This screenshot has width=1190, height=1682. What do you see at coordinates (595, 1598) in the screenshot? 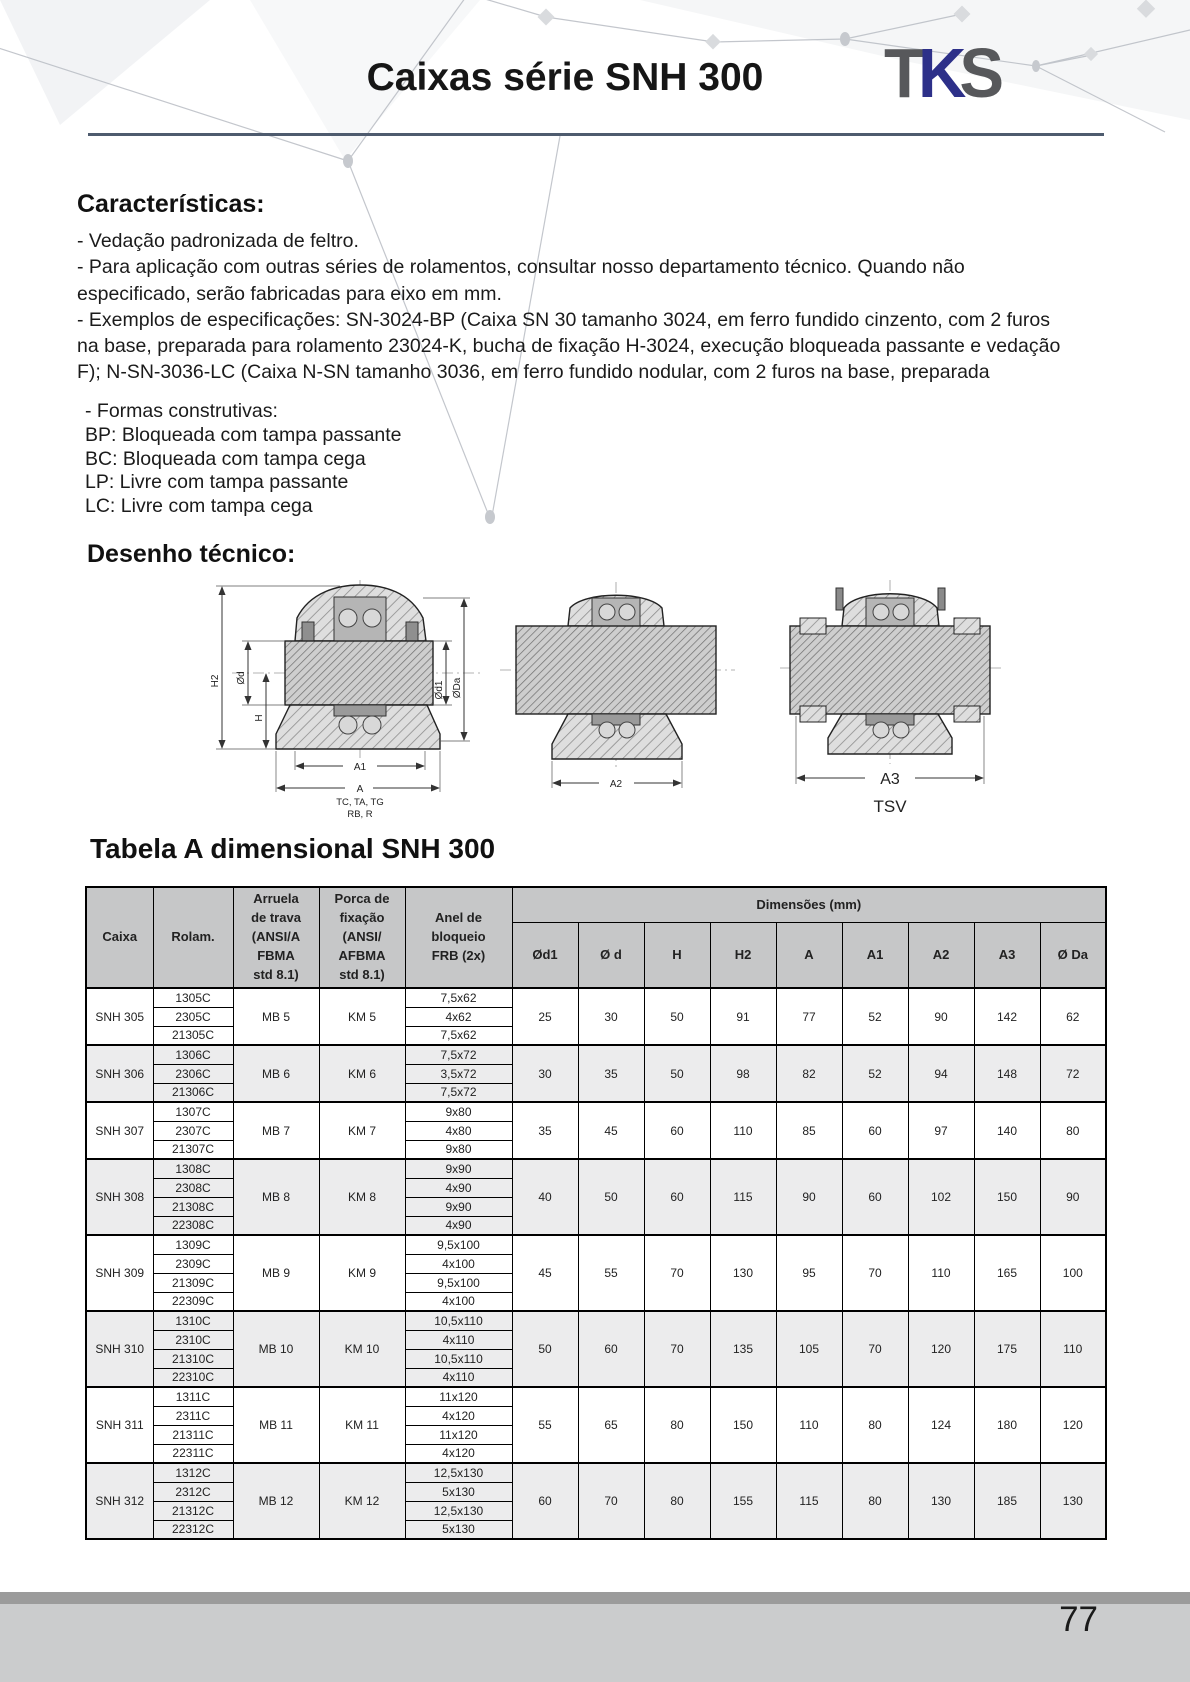
I see `footer-dark-bar` at bounding box center [595, 1598].